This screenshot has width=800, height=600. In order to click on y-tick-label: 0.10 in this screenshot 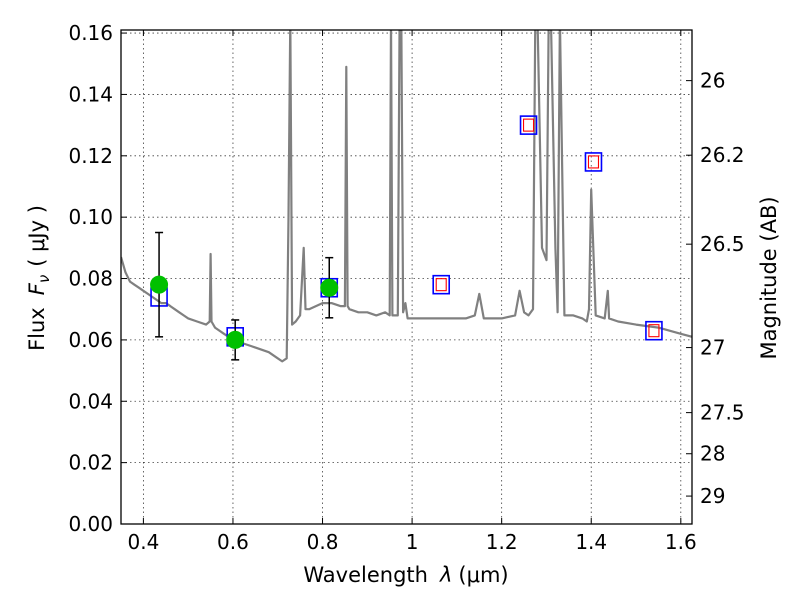, I will do `click(90, 217)`.